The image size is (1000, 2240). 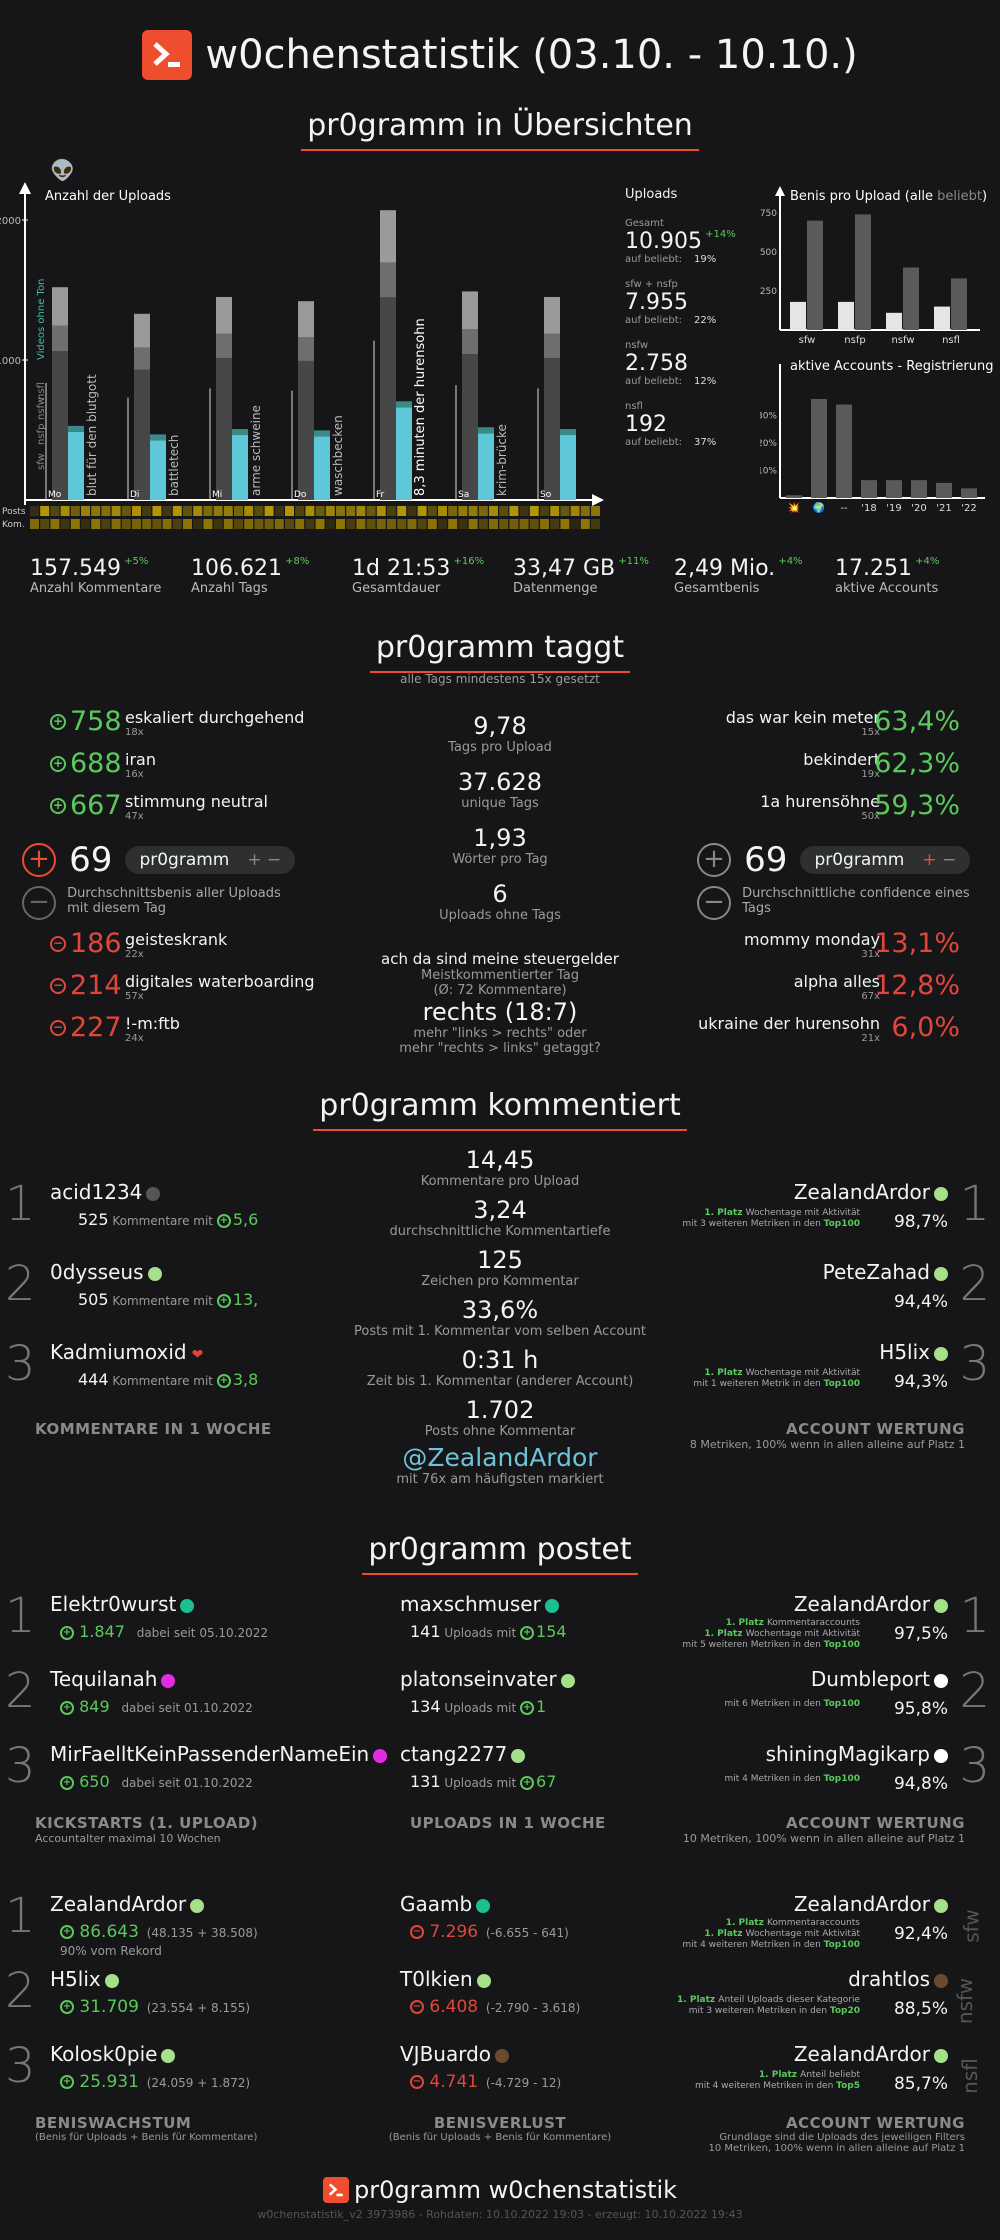 I want to click on header: w0chenstatistik (03.10. - 10.10.), so click(x=500, y=55).